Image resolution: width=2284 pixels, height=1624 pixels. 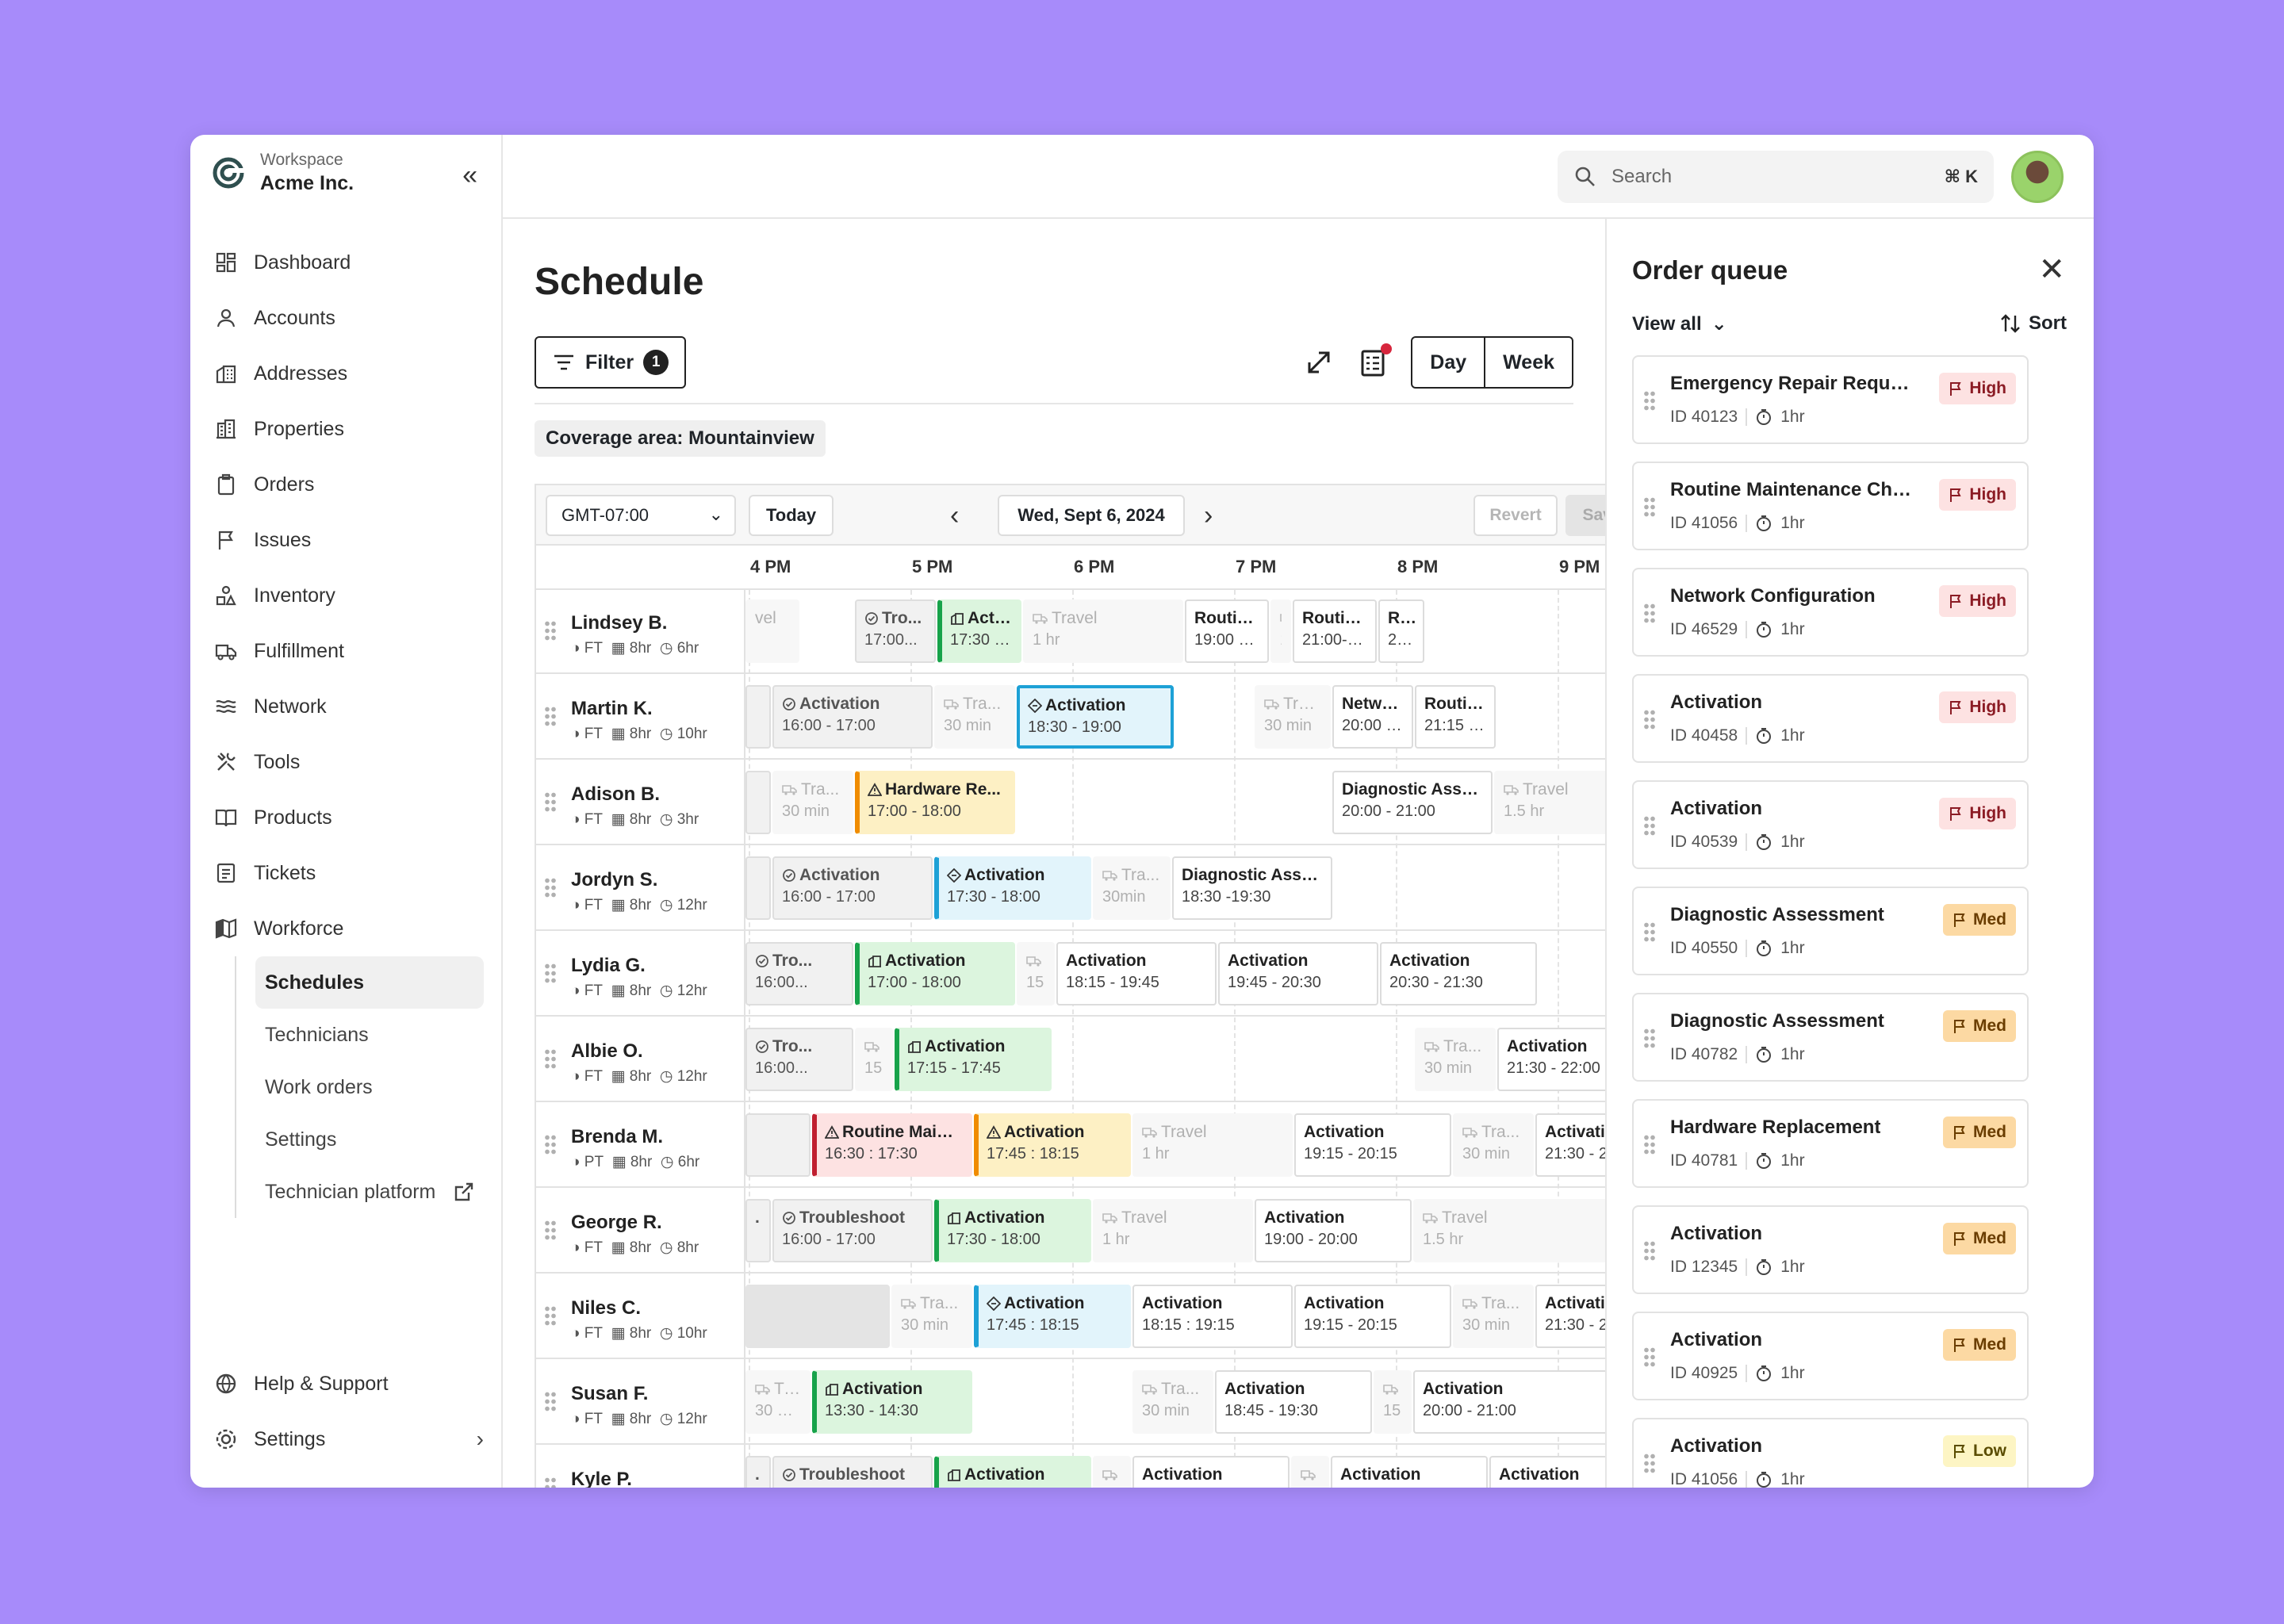 I want to click on technician-row: Susan F. ◑ FT ▦ 8hr ◷ 12hr, so click(x=640, y=1403).